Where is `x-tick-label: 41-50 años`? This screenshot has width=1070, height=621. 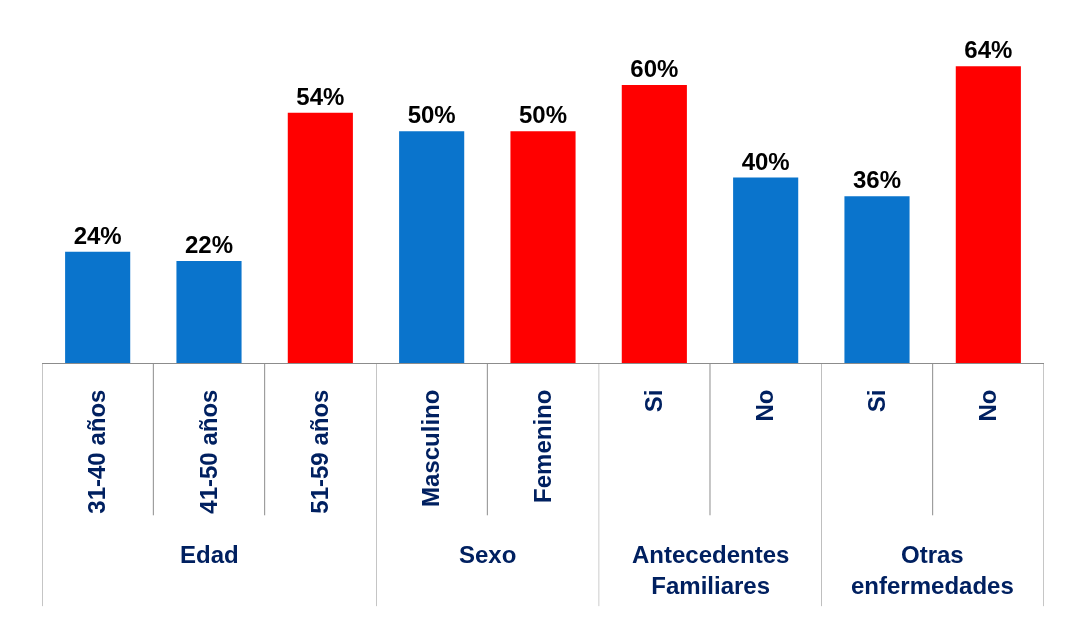
x-tick-label: 41-50 años is located at coordinates (208, 451).